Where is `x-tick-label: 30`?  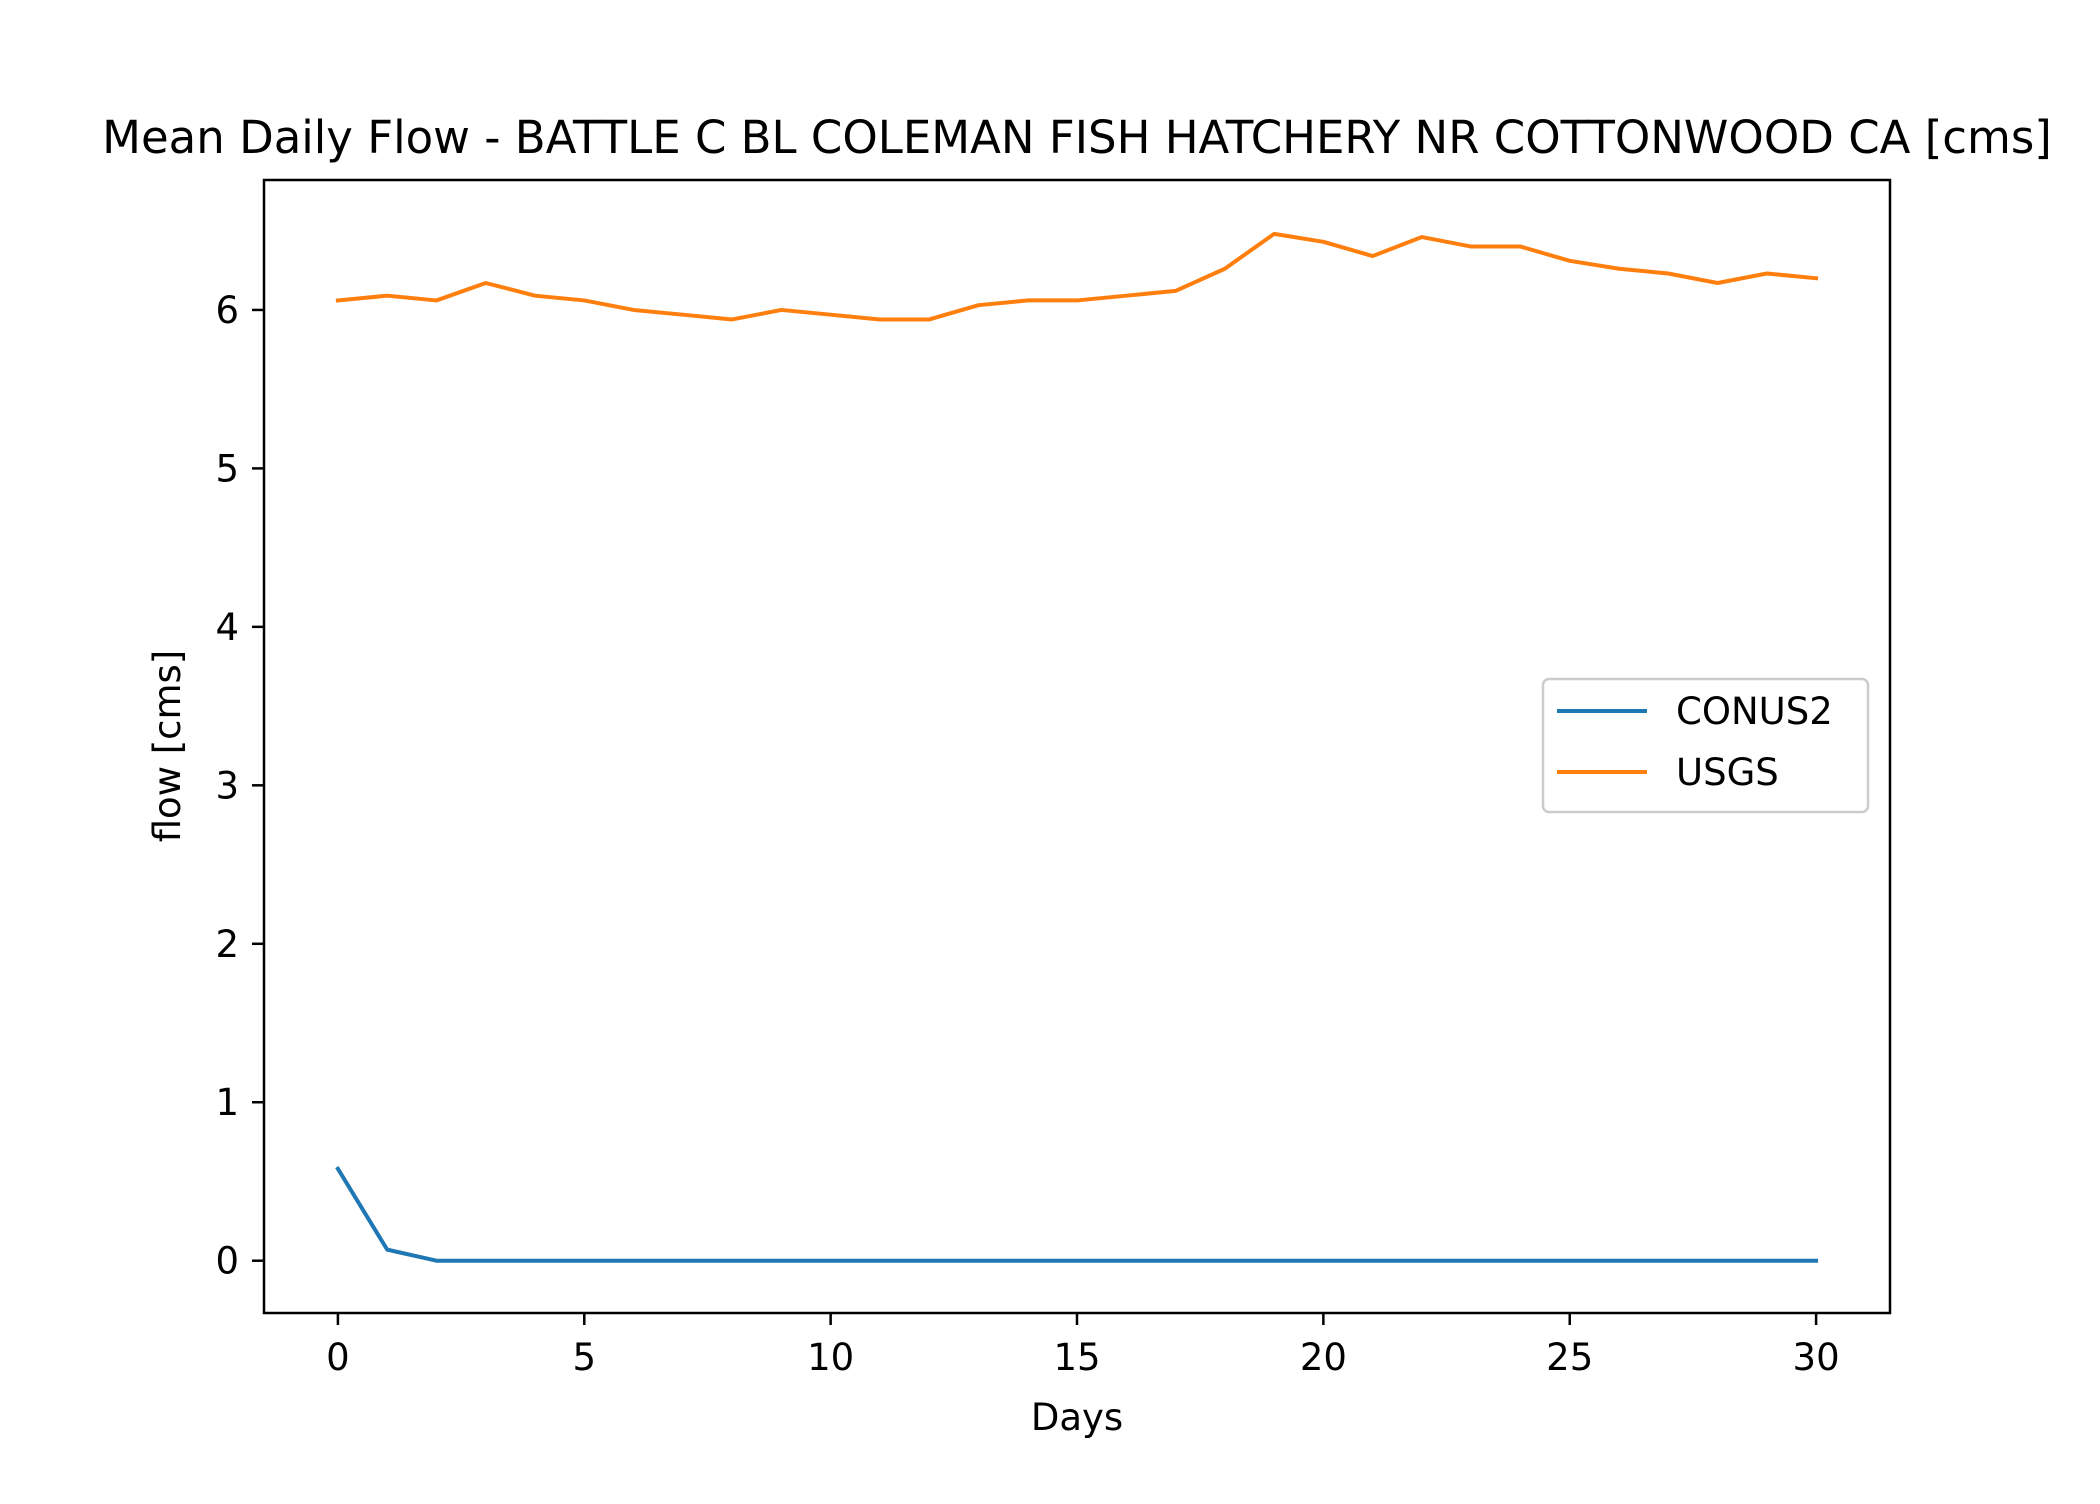 x-tick-label: 30 is located at coordinates (1816, 1357).